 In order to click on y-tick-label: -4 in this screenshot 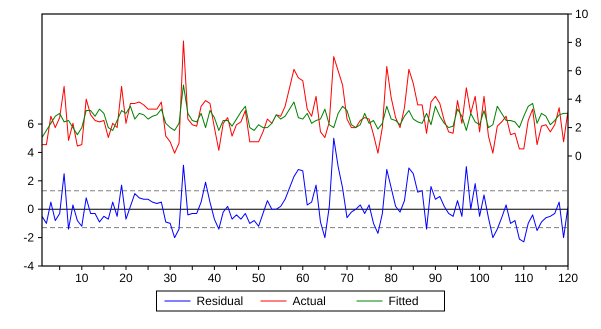, I will do `click(28, 266)`.